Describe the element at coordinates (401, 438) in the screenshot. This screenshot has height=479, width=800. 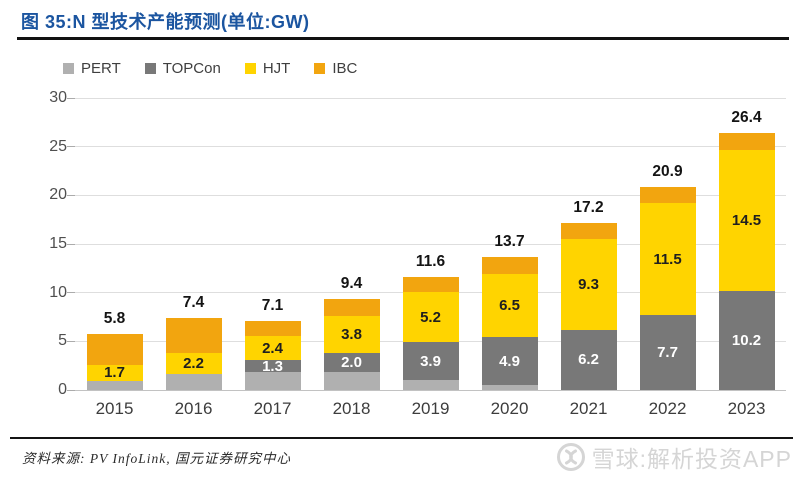
I see `footer-divider` at that location.